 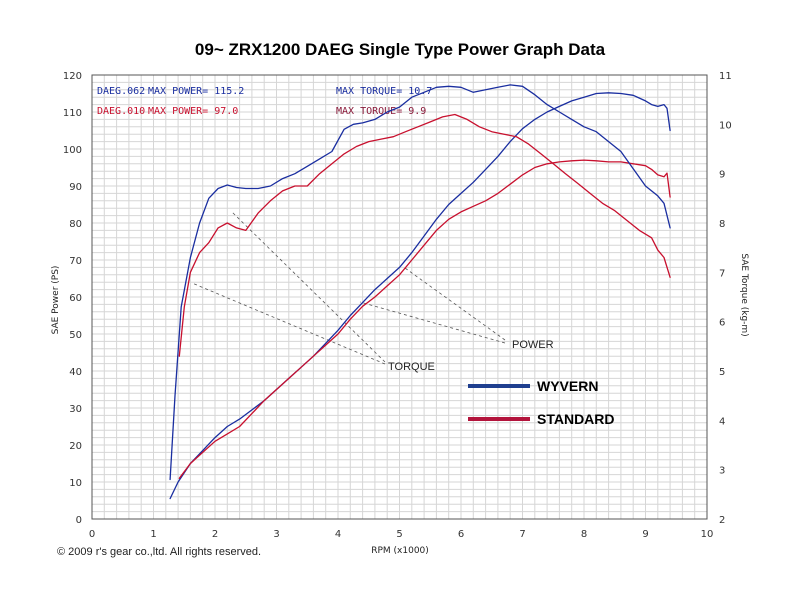 I want to click on info-standard-max-power: MAX POWER= 97.0, so click(x=193, y=111).